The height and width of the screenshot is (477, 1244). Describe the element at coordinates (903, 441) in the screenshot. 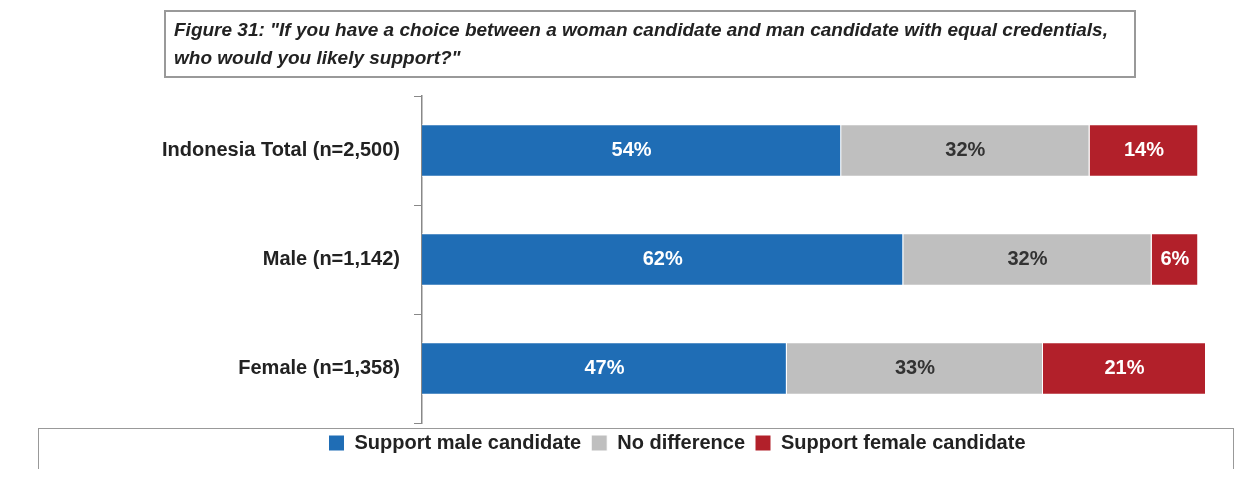

I see `legend-label: Support female candidate` at that location.